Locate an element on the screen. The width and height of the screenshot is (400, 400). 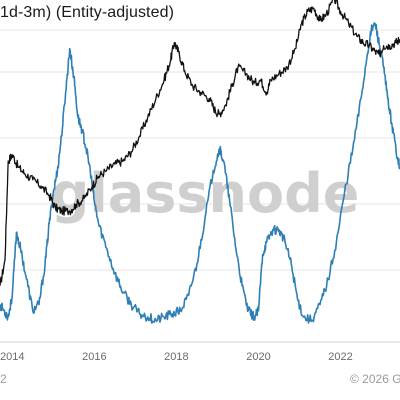
x-axis-ticks: 2014 2016 2018 2020 2022 is located at coordinates (176, 357).